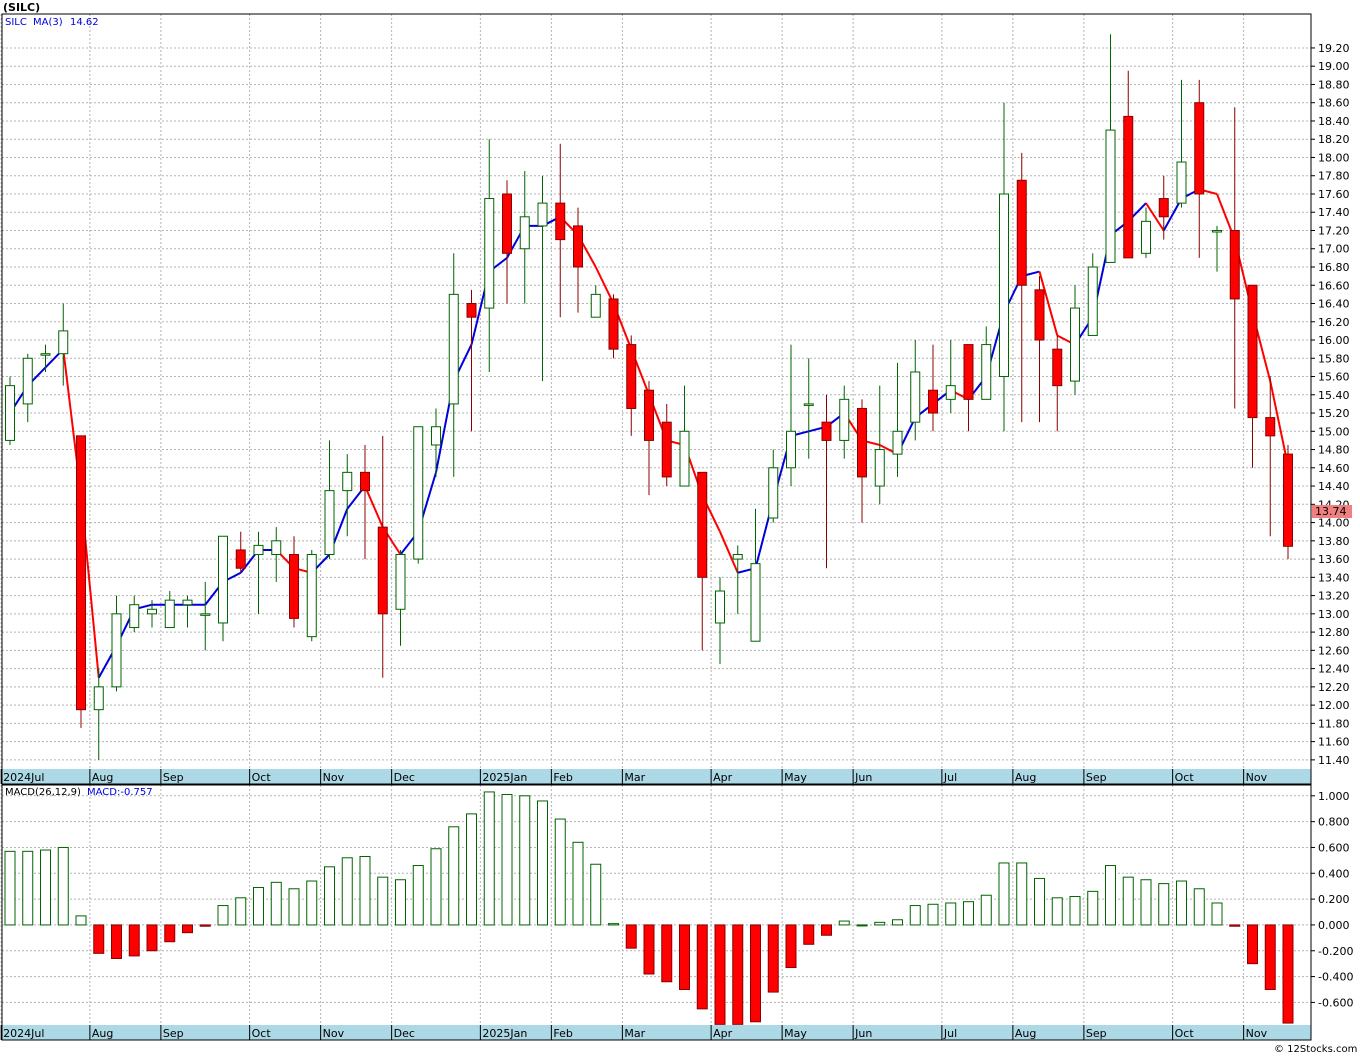  I want to click on price-date-band, so click(656, 776).